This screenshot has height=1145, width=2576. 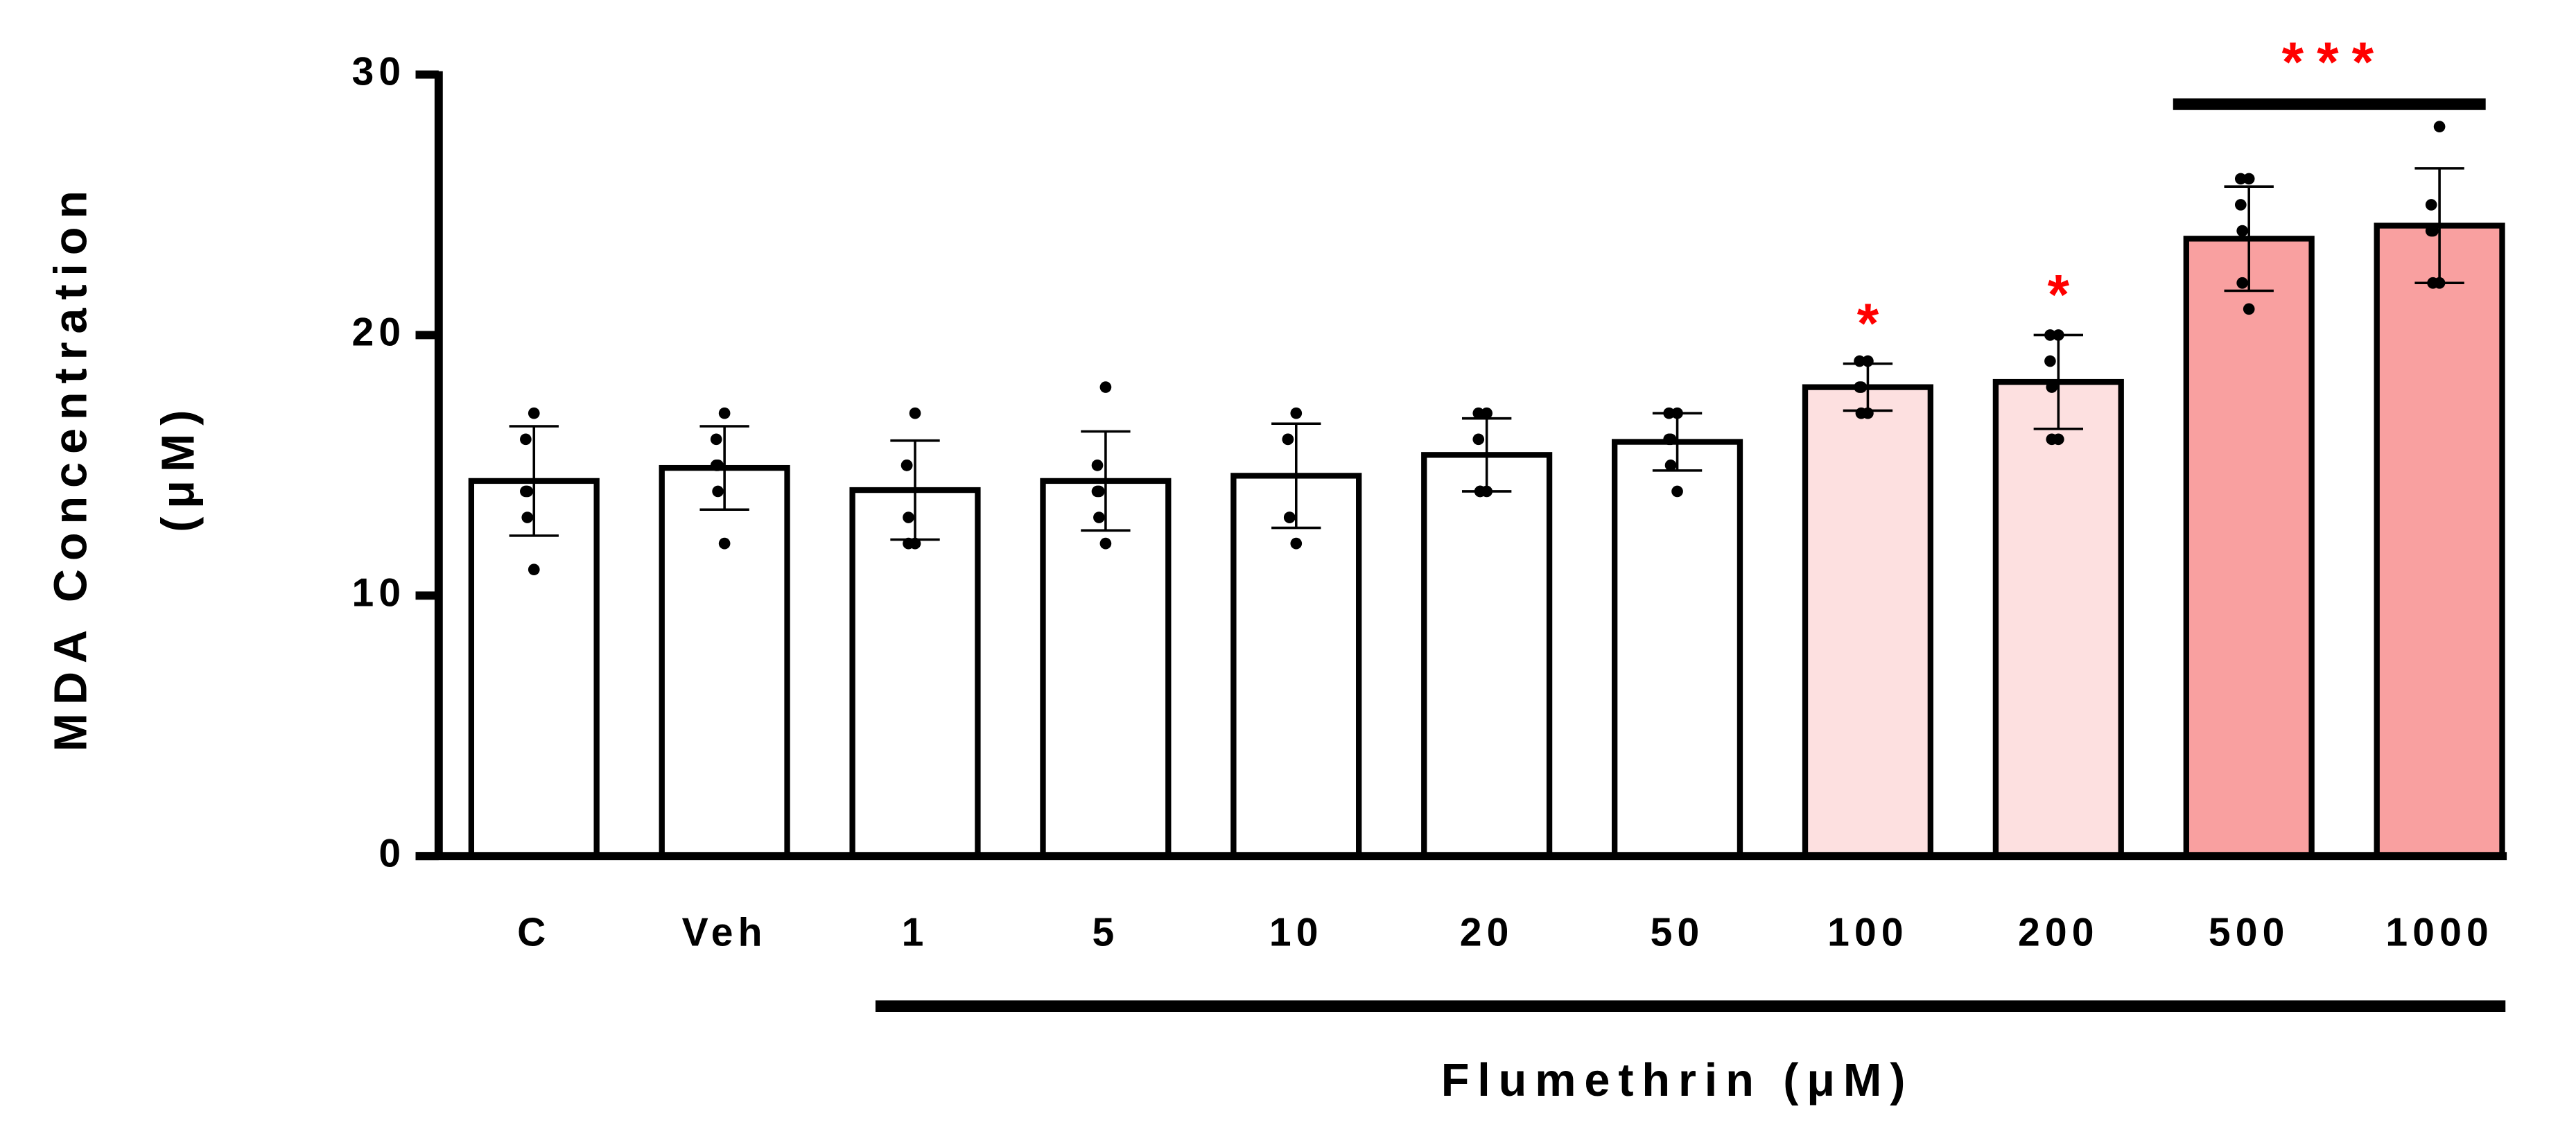 What do you see at coordinates (2439, 932) in the screenshot?
I see `x-tick-label: 1000` at bounding box center [2439, 932].